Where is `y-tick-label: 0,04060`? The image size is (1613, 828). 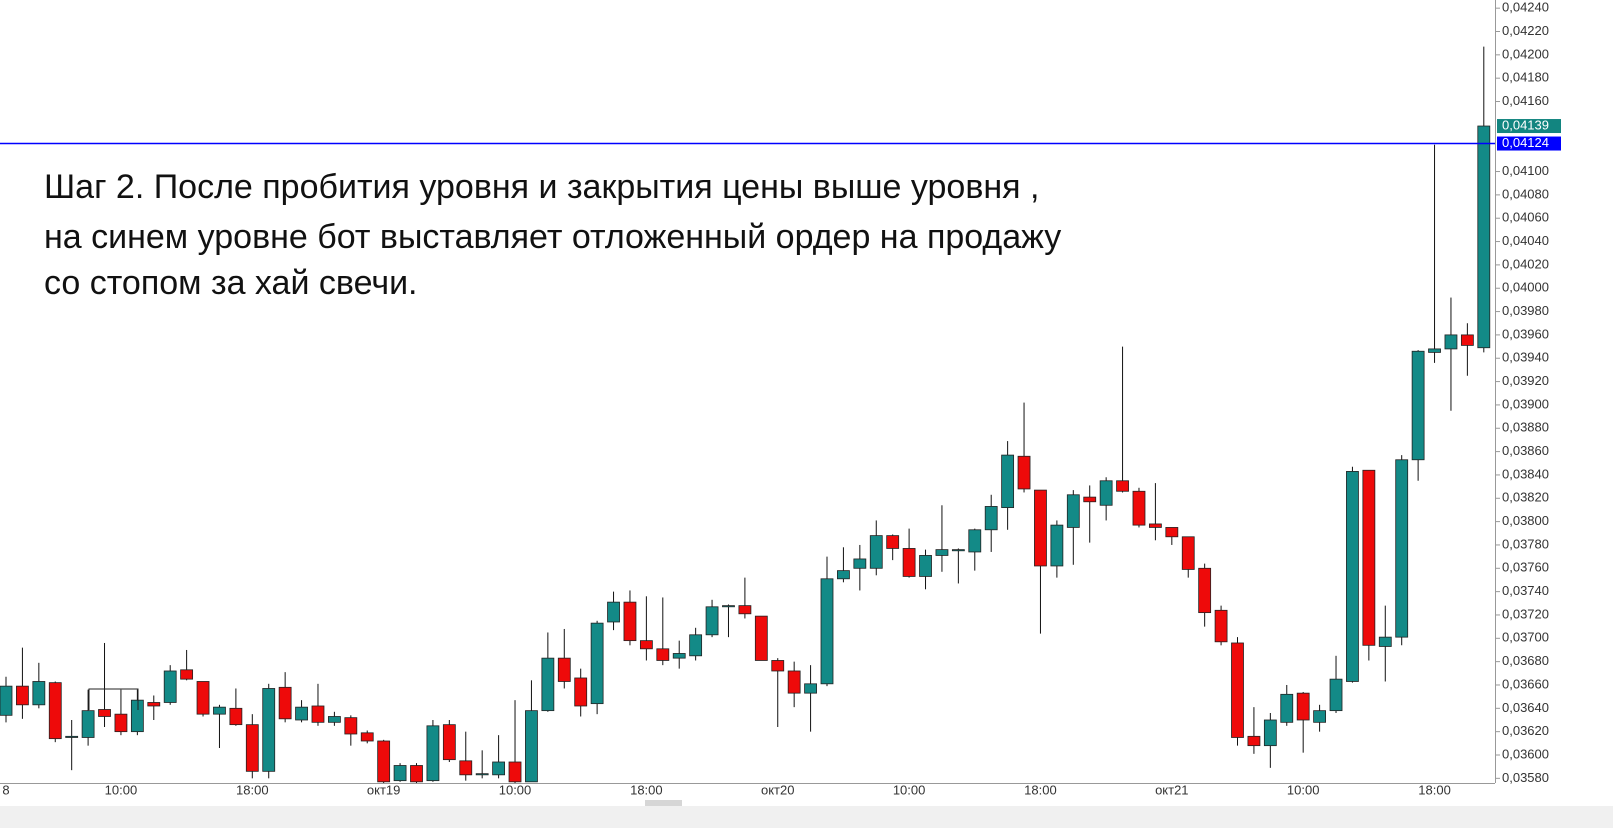 y-tick-label: 0,04060 is located at coordinates (1525, 217).